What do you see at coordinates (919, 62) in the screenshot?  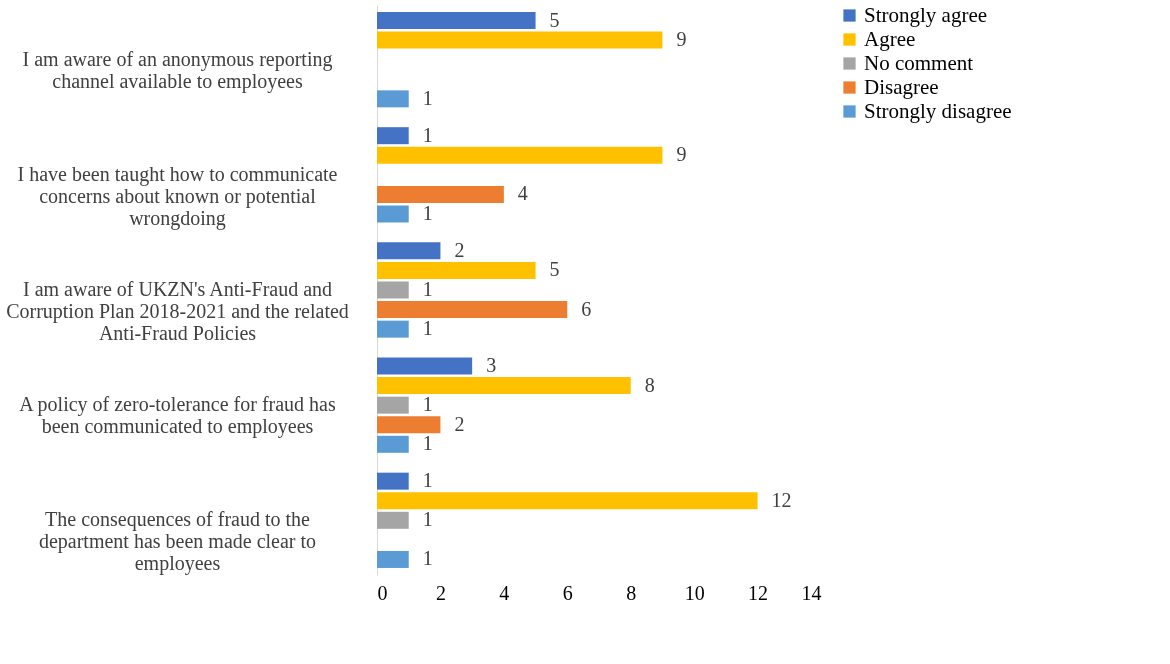 I see `legend-label: No comment` at bounding box center [919, 62].